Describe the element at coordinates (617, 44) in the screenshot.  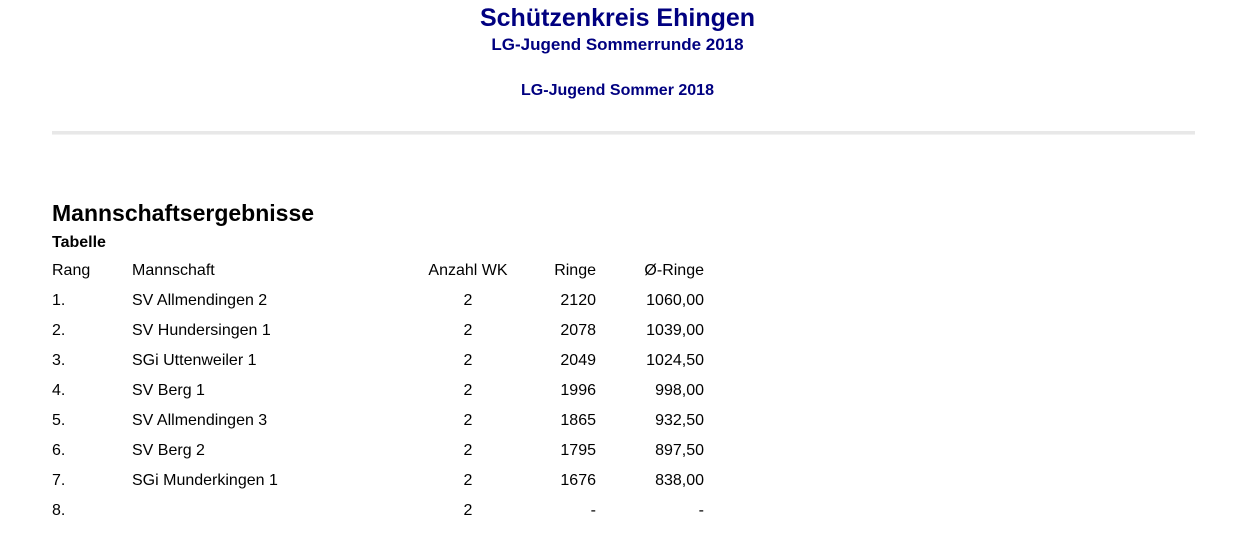
I see `page-subtitle: LG-Jugend Sommerrunde 2018` at that location.